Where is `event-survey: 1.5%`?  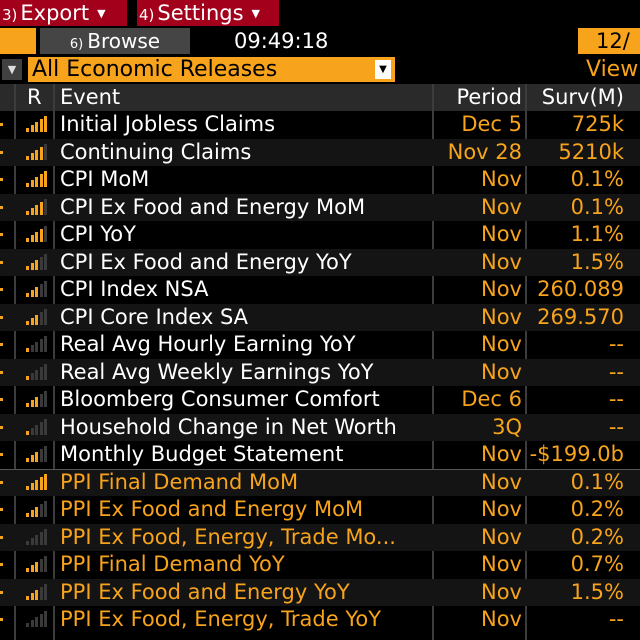
event-survey: 1.5% is located at coordinates (597, 591).